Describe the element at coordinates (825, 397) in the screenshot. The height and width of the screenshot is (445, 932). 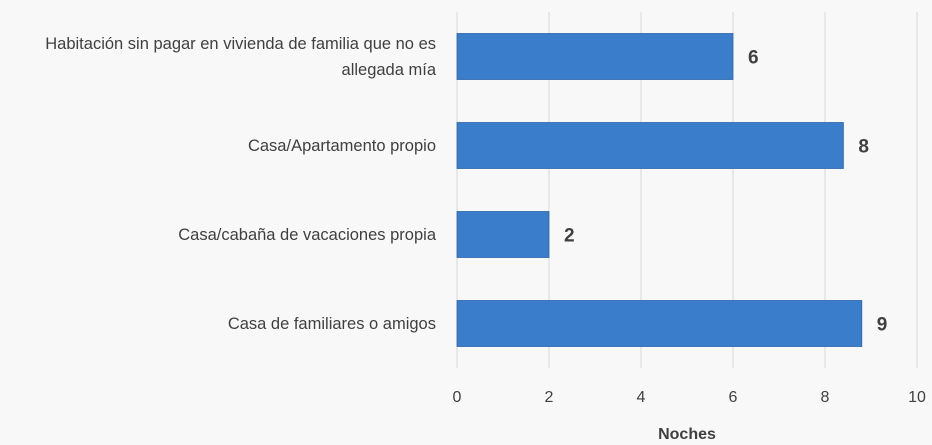
I see `x-tick-label: 8` at that location.